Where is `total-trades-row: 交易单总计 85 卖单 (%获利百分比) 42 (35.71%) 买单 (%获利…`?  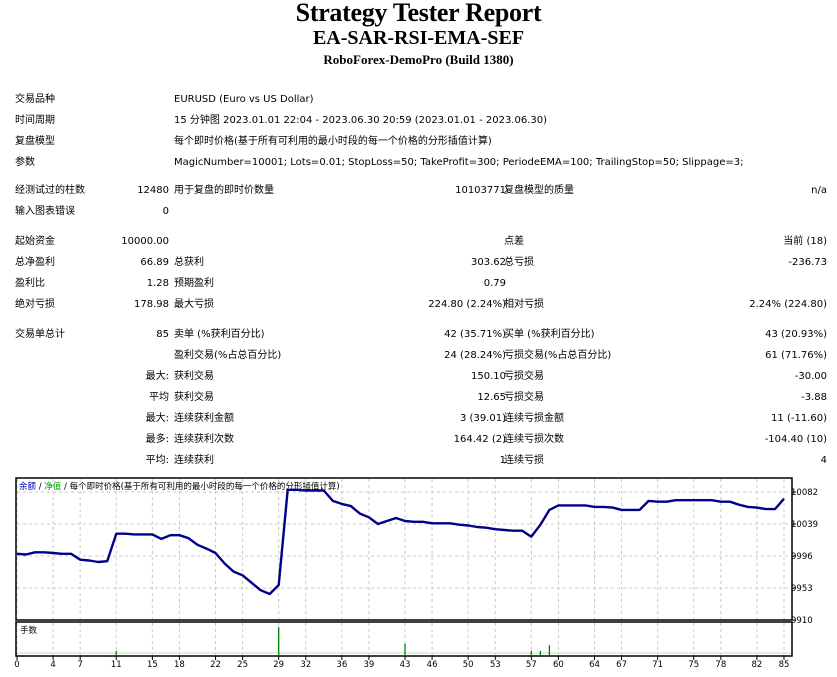
total-trades-row: 交易单总计 85 卖单 (%获利百分比) 42 (35.71%) 买单 (%获利… is located at coordinates (418, 335).